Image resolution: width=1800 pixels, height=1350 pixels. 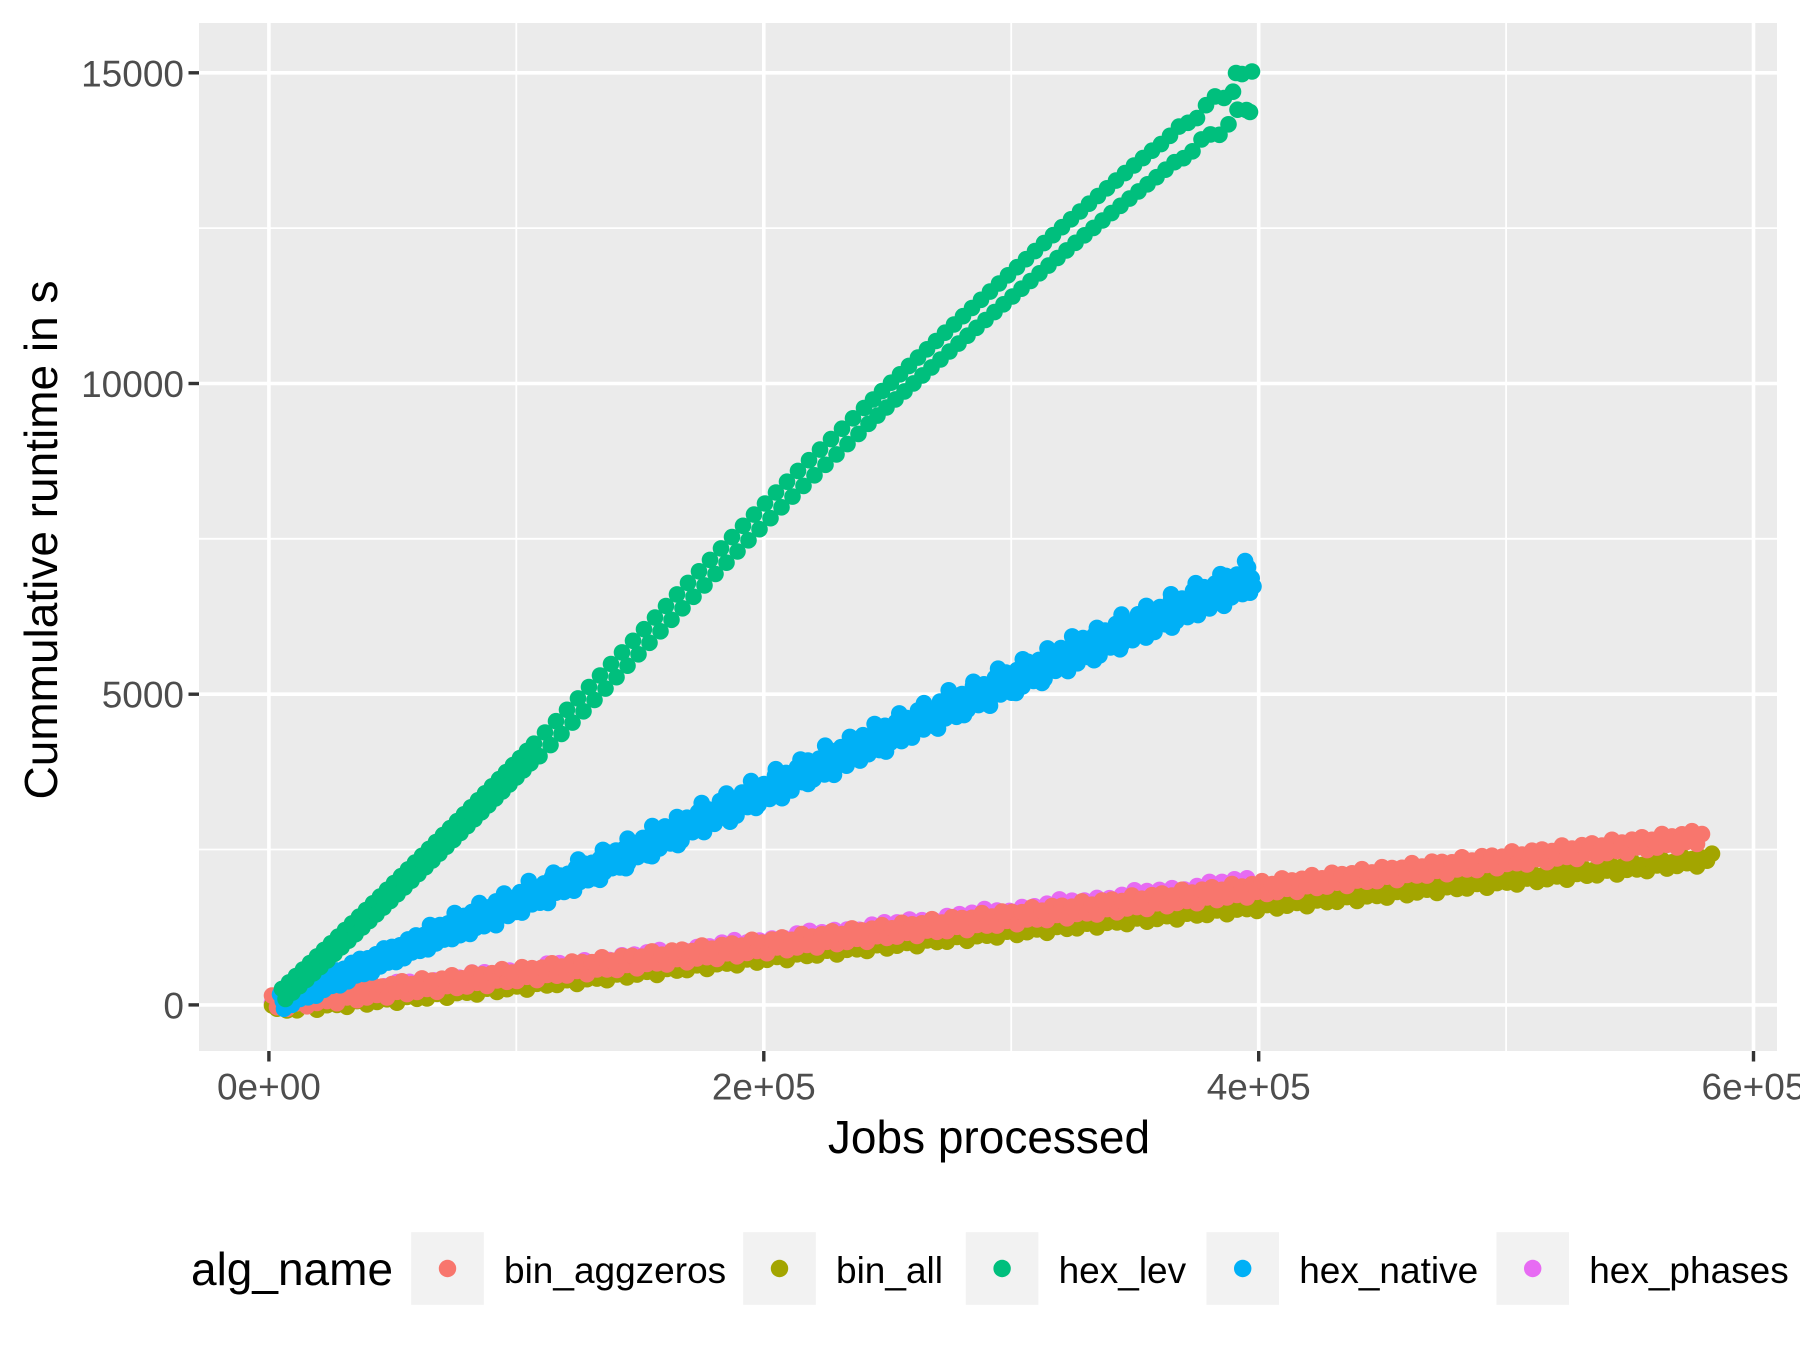 What do you see at coordinates (292, 1269) in the screenshot?
I see `svg-text: alg_name` at bounding box center [292, 1269].